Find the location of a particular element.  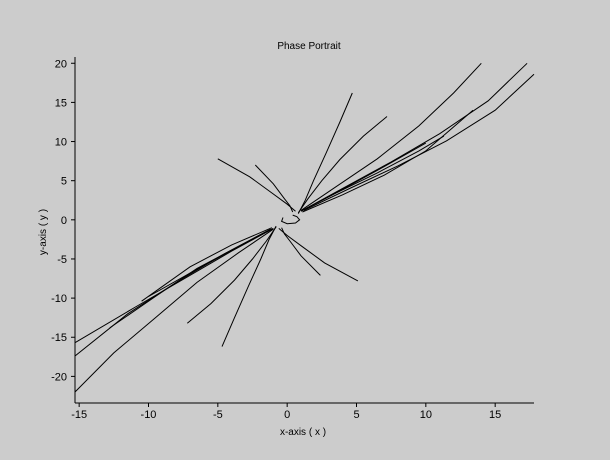

chart-title: Phase Portrait is located at coordinates (309, 46).